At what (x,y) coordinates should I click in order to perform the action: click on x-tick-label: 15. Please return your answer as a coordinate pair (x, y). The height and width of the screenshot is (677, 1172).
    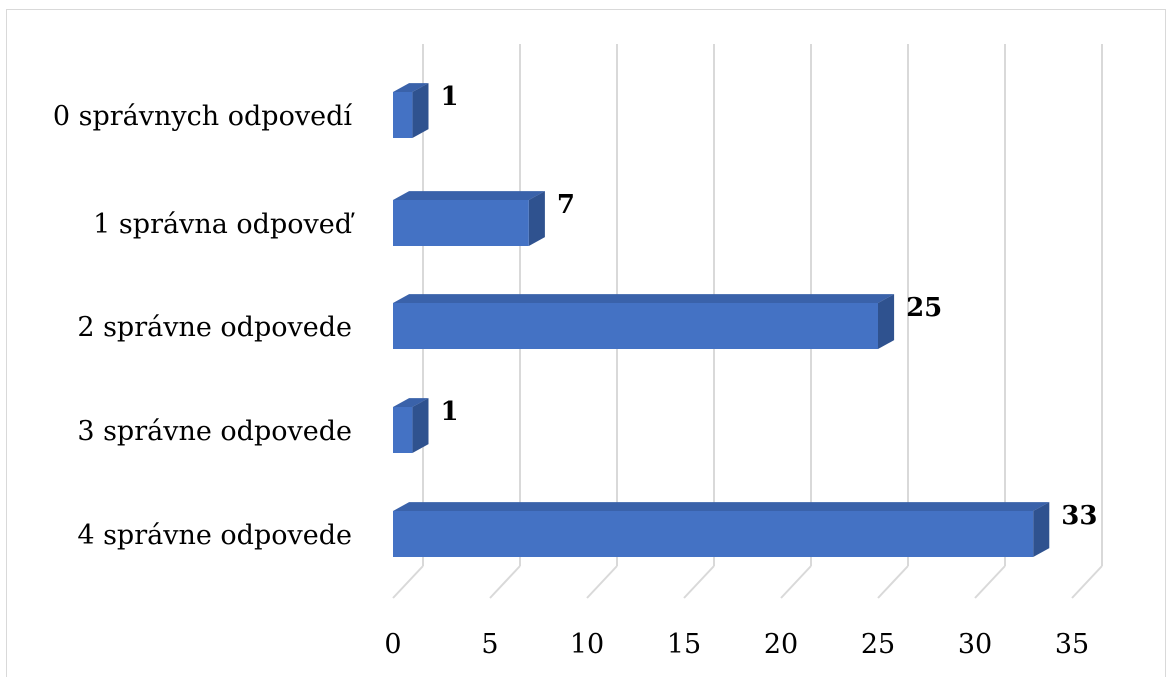
    Looking at the image, I should click on (684, 644).